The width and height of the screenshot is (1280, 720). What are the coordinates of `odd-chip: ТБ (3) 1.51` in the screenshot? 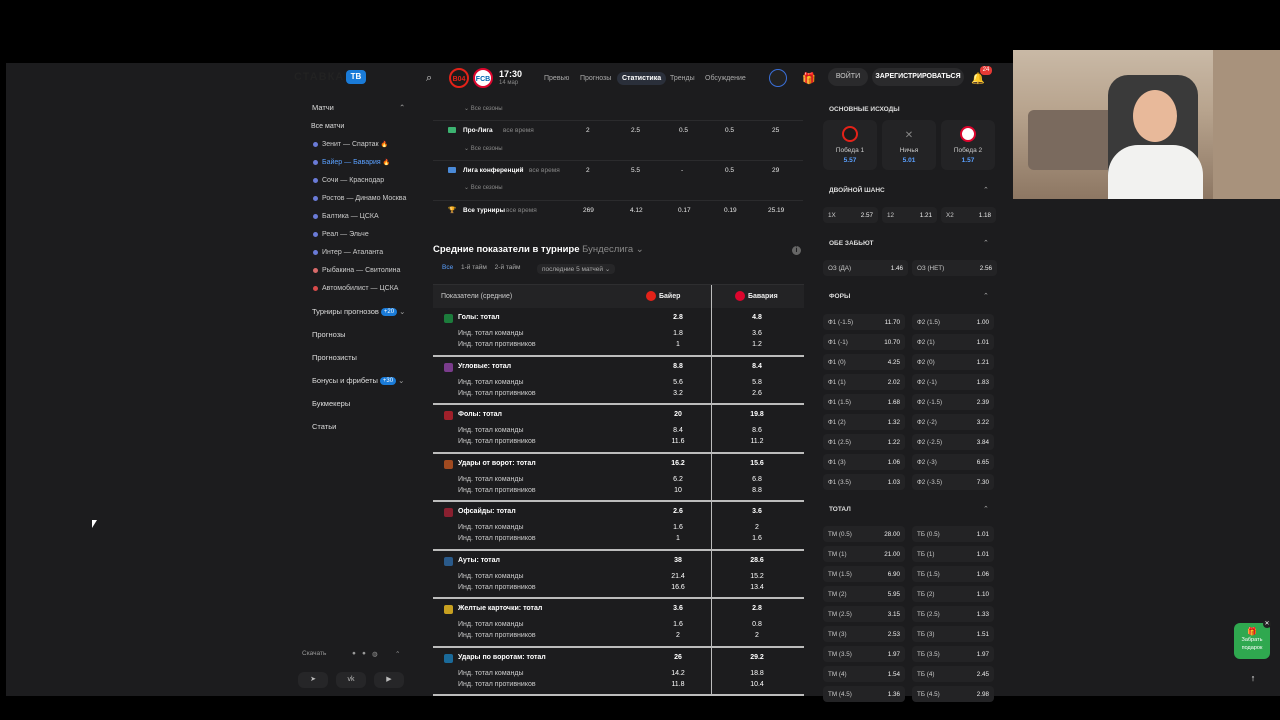 It's located at (953, 634).